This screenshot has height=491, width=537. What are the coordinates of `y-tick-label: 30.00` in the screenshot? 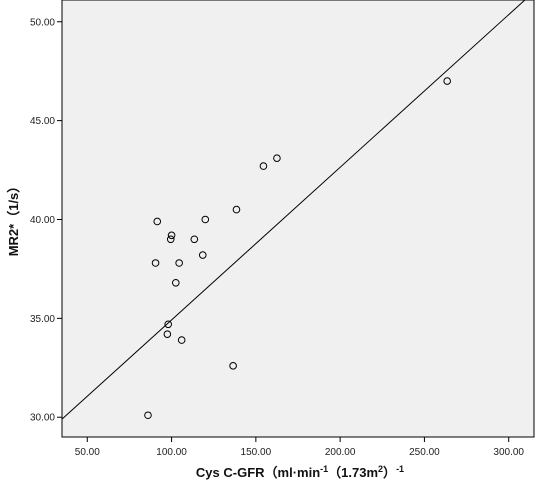 It's located at (42, 418).